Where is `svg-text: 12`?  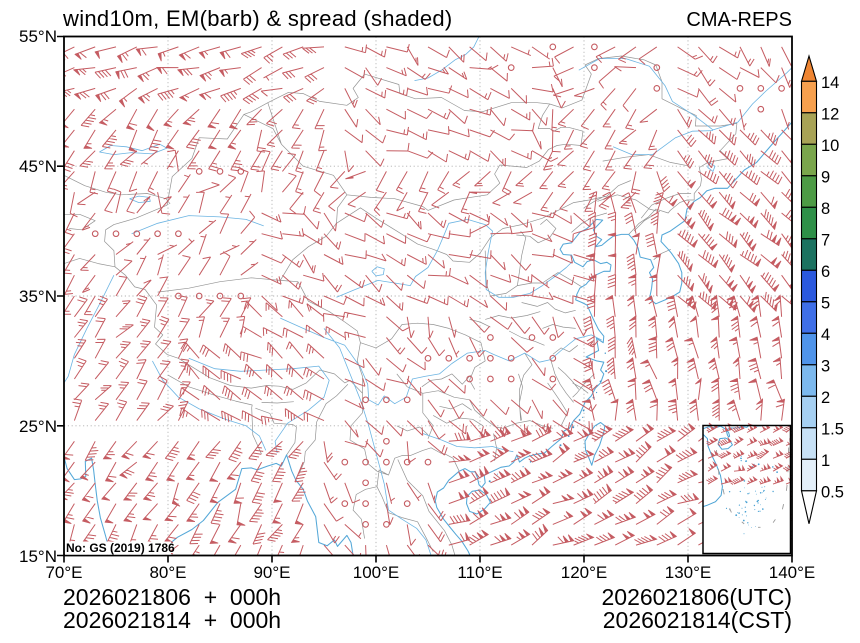
svg-text: 12 is located at coordinates (830, 114).